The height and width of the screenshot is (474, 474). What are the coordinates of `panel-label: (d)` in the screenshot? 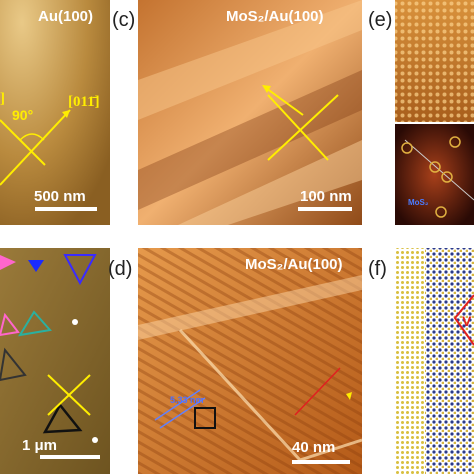 It's located at (120, 269).